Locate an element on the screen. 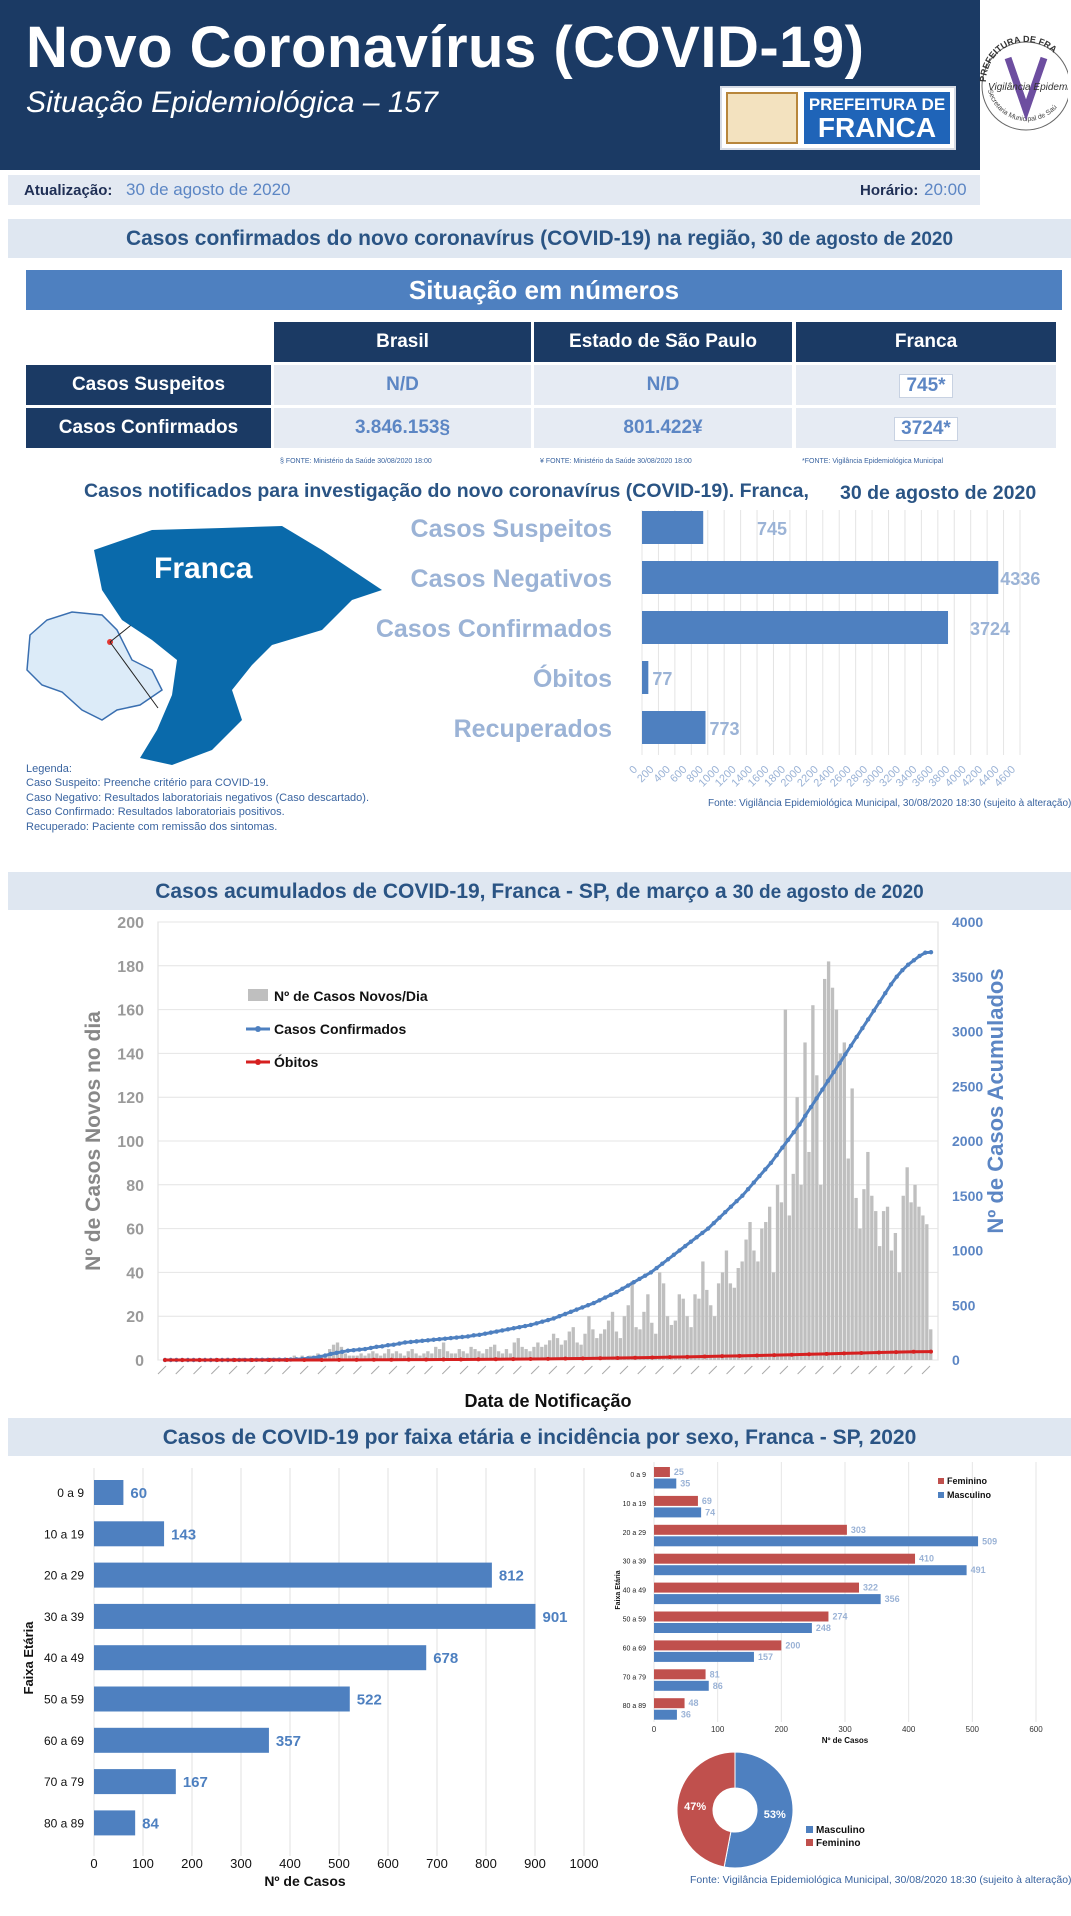 The image size is (1071, 1916). legend-label: Feminino is located at coordinates (838, 1843).